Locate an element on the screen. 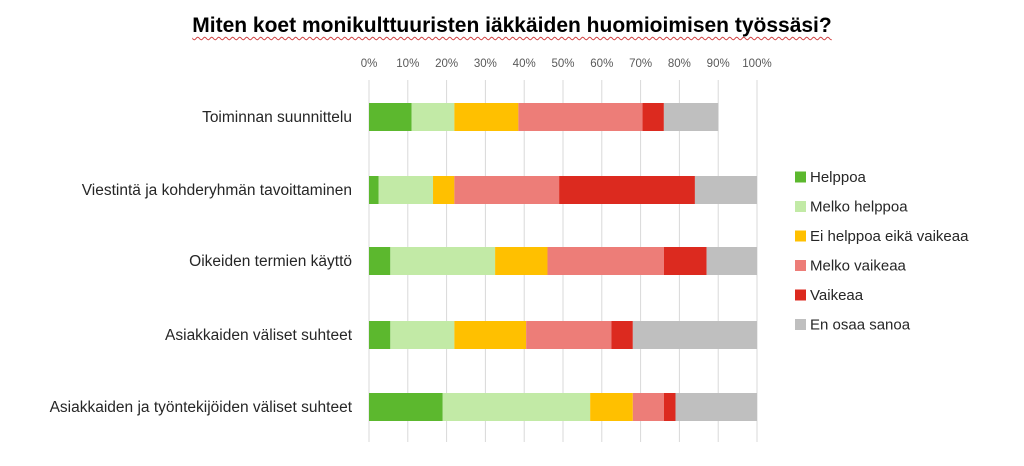 This screenshot has height=466, width=1024. x-tick-label: 0% is located at coordinates (369, 64).